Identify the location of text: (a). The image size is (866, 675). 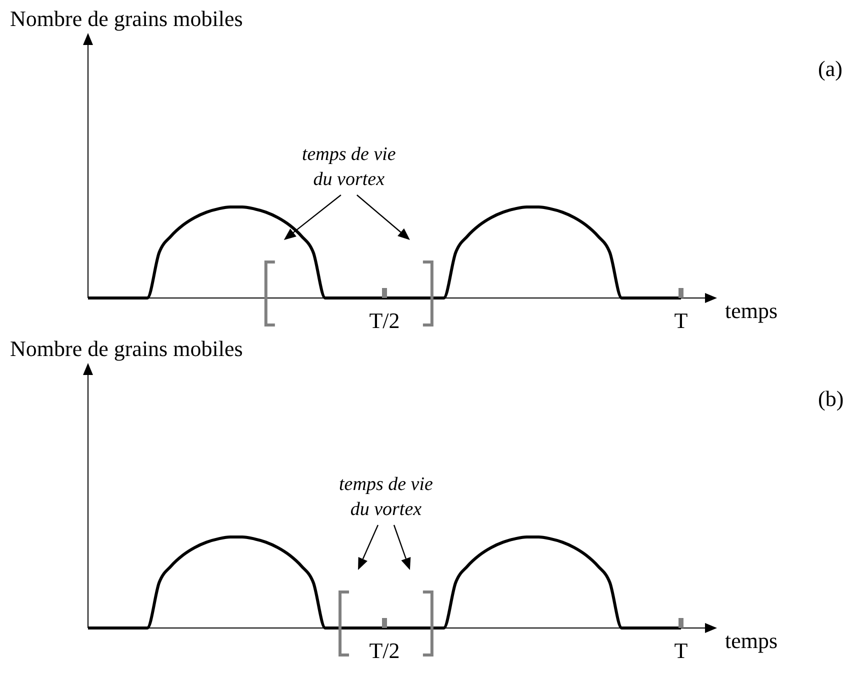
(830, 68).